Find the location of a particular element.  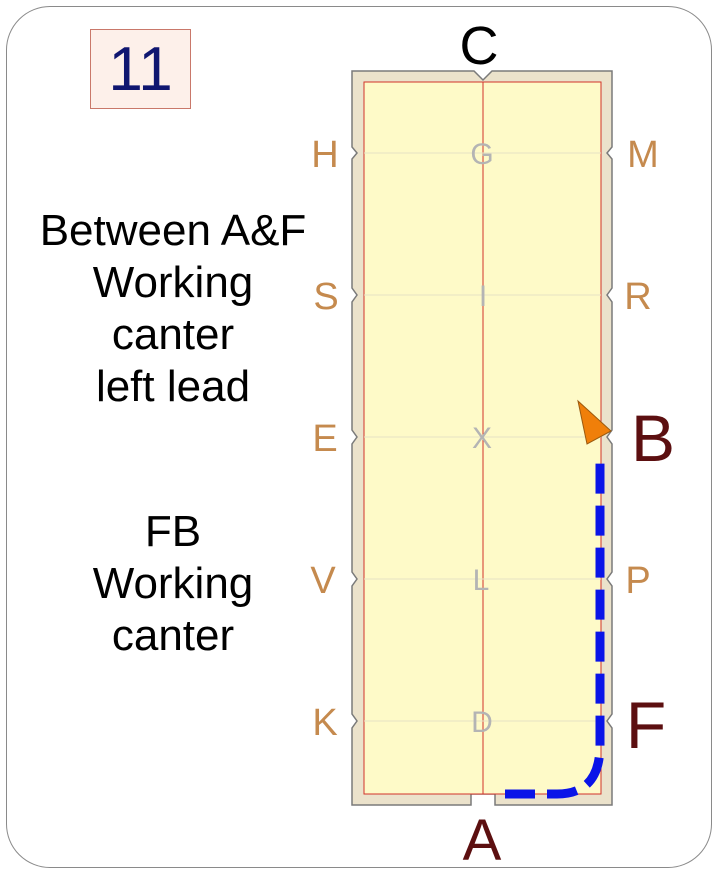

letter-r: R is located at coordinates (637, 297).